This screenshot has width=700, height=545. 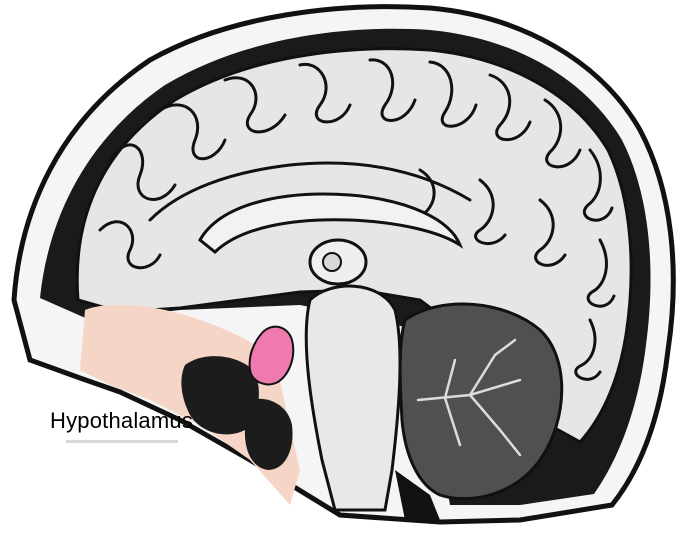 I want to click on hypothalamus-label: Hypothalamus, so click(x=122, y=420).